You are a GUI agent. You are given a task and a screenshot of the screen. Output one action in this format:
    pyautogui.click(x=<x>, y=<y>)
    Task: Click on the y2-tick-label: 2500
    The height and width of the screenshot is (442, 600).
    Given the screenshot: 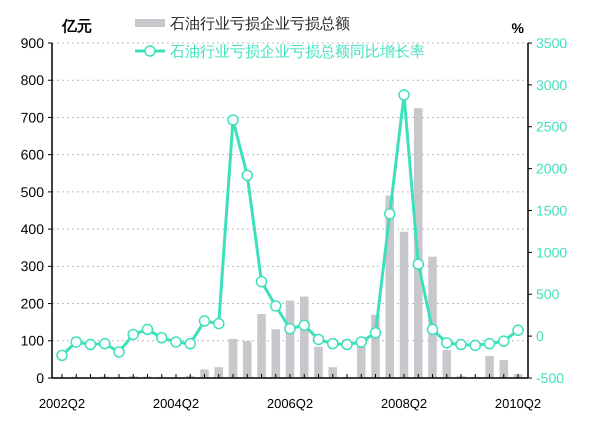 What is the action you would take?
    pyautogui.click(x=552, y=126)
    